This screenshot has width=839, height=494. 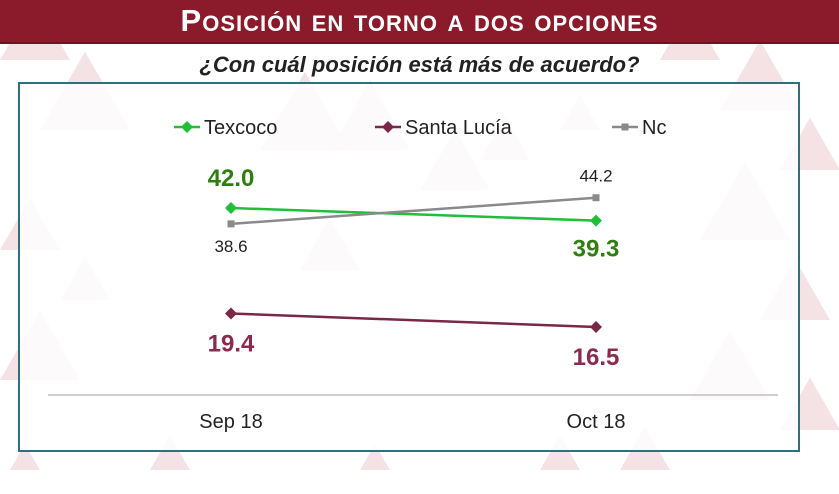 I want to click on page-title: Posición en torno a dos opciones, so click(x=419, y=20).